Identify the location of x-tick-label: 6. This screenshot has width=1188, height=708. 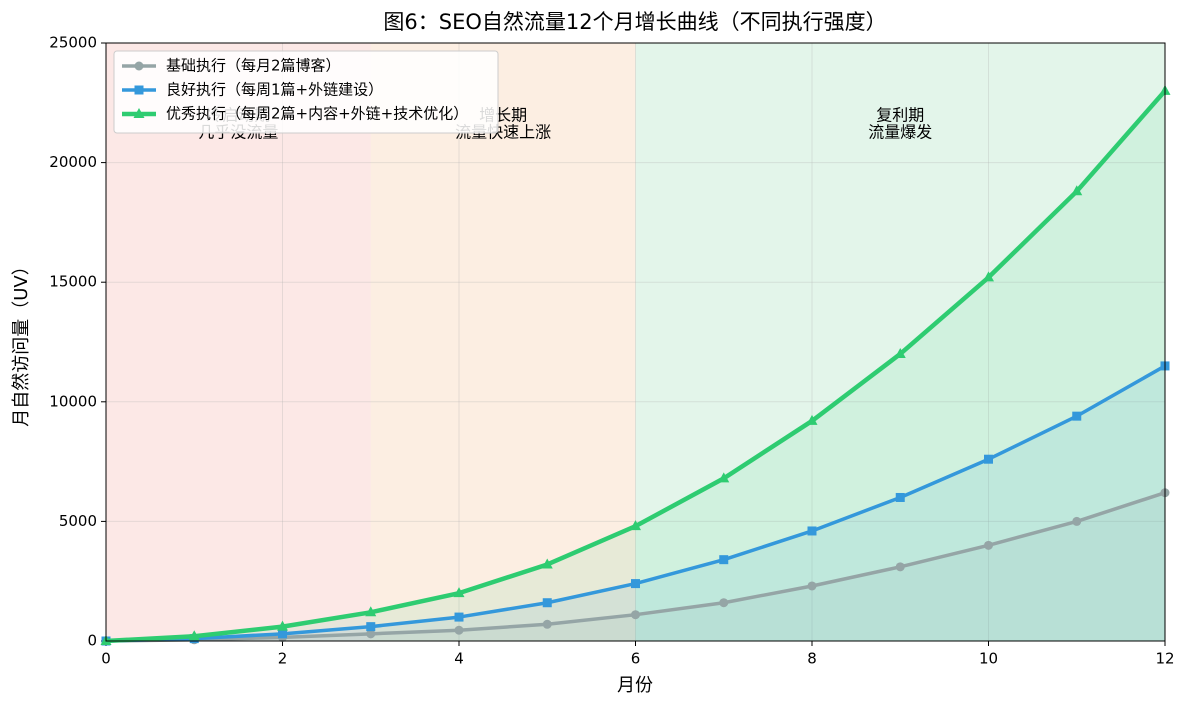
(636, 659).